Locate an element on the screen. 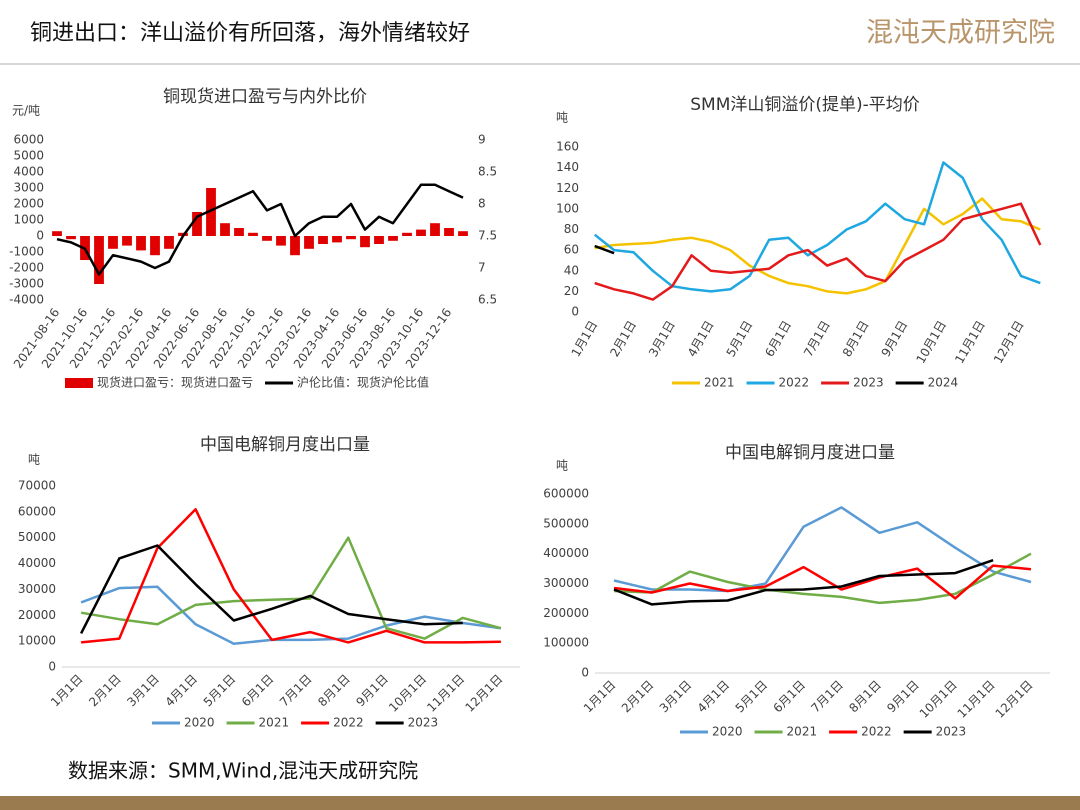  y-tick-label: 160 is located at coordinates (567, 147).